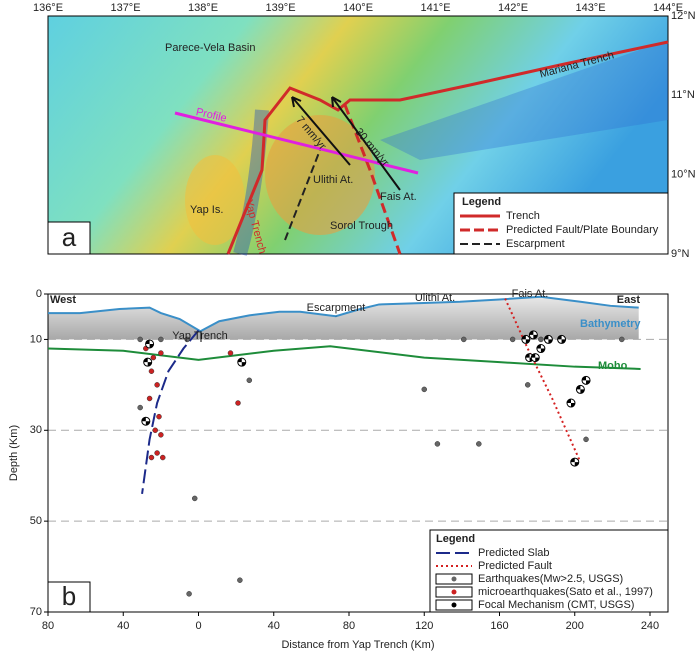 This screenshot has height=661, width=700. What do you see at coordinates (590, 8) in the screenshot?
I see `lon-label: 143°E` at bounding box center [590, 8].